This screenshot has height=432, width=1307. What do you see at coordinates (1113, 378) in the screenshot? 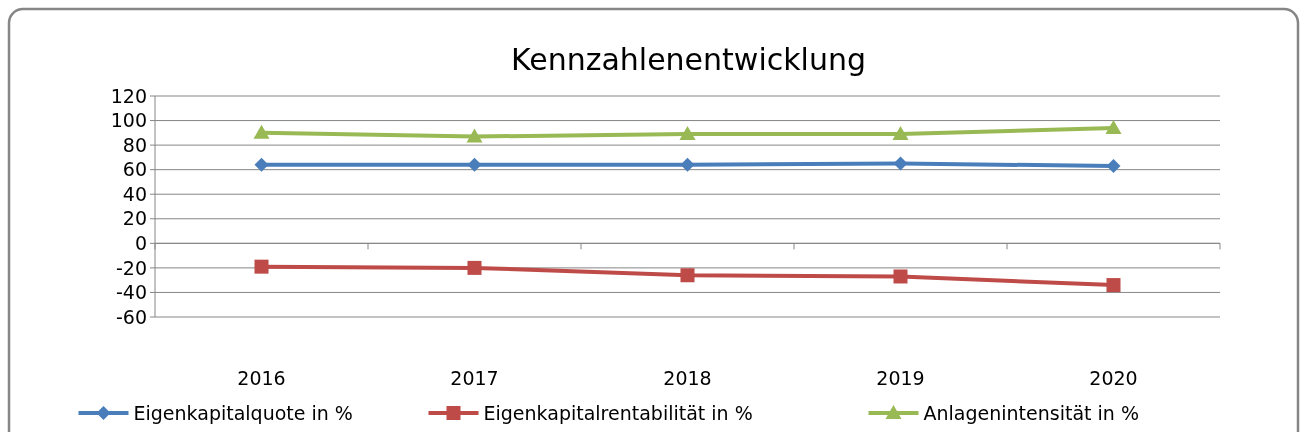
I see `x-tick-label: 2020` at bounding box center [1113, 378].